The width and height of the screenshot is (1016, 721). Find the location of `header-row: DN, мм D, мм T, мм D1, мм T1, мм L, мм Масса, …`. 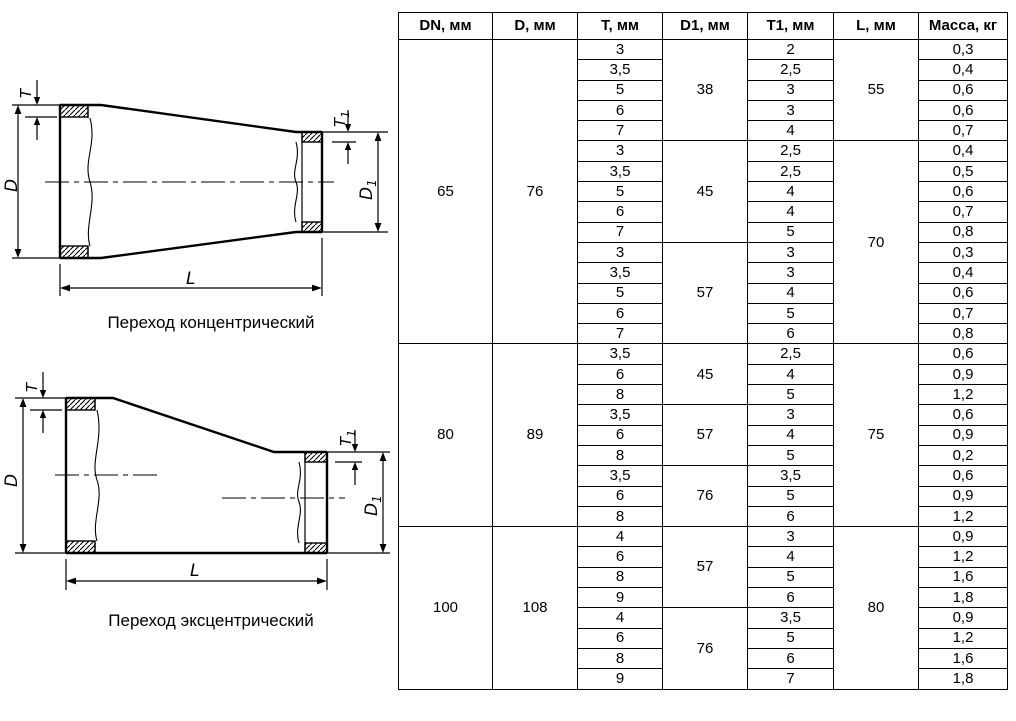

header-row: DN, мм D, мм T, мм D1, мм T1, мм L, мм Масса, … is located at coordinates (703, 26).